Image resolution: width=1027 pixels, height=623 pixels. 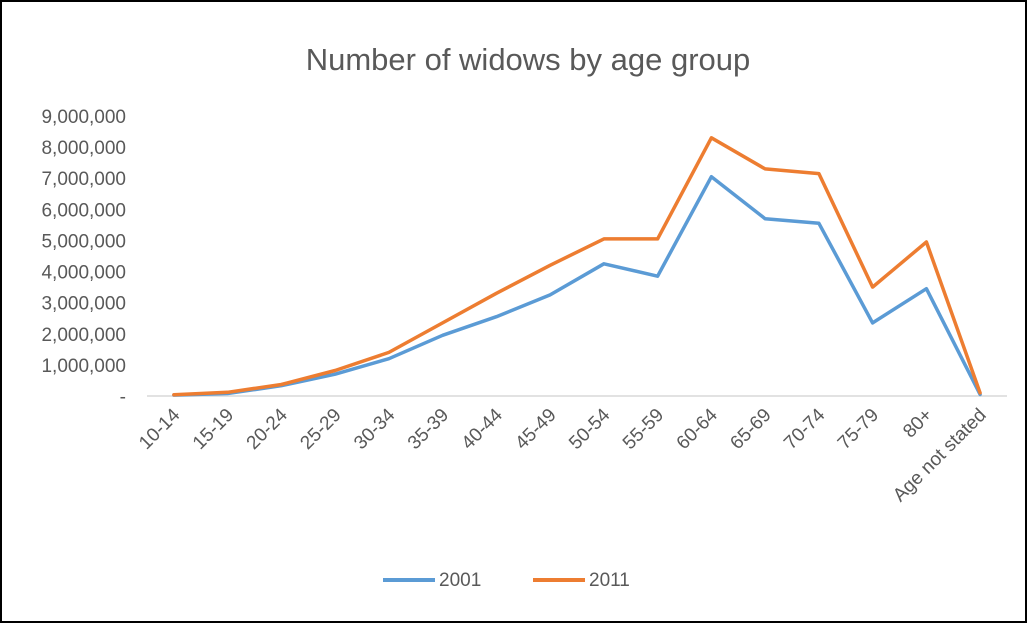 What do you see at coordinates (83, 273) in the screenshot?
I see `y-tick-label: 4,000,000` at bounding box center [83, 273].